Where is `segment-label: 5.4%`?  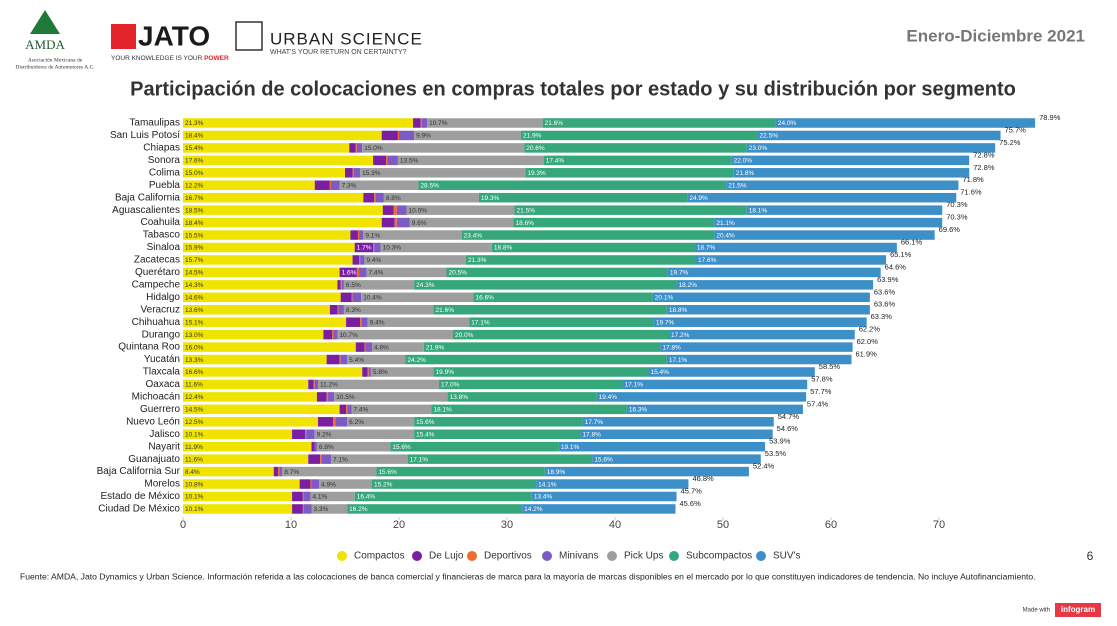
segment-label: 5.4% is located at coordinates (356, 360).